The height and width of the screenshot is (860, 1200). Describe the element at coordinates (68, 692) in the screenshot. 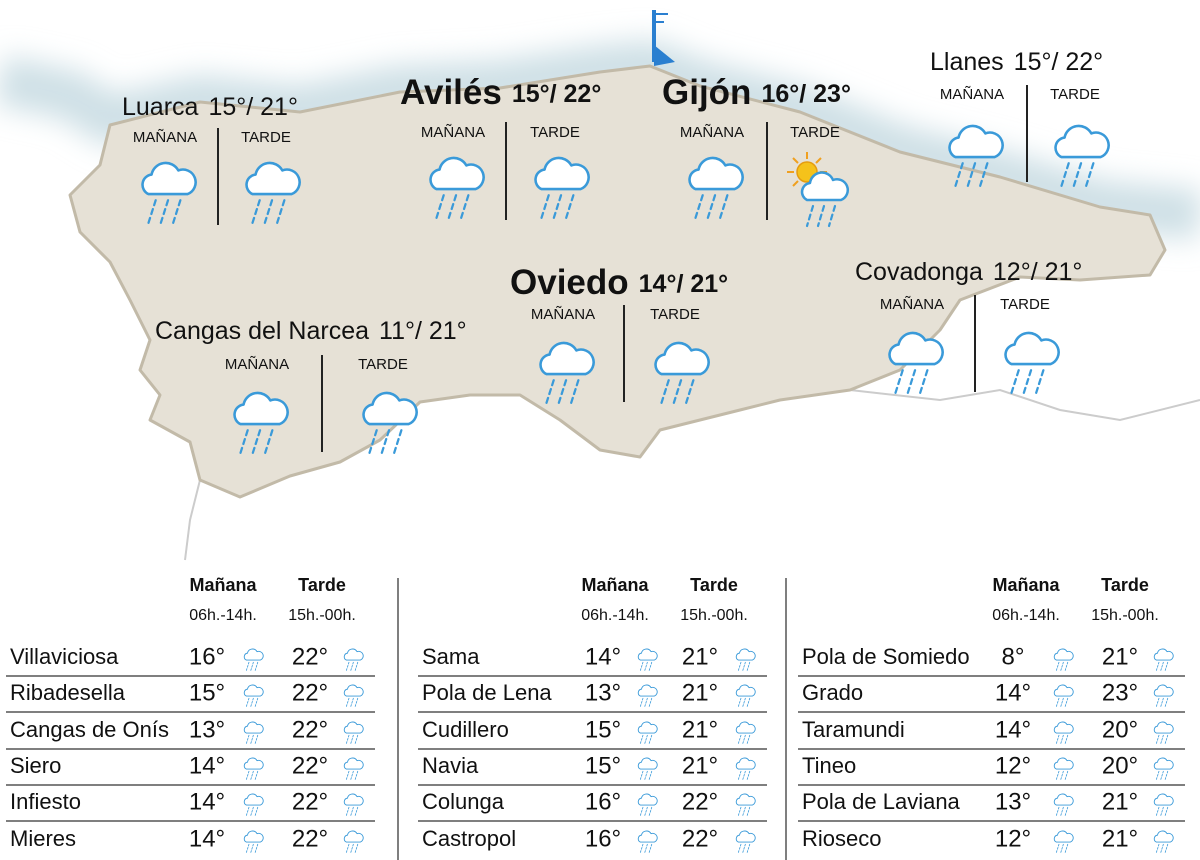

I see `town-name: Ribadesella` at that location.